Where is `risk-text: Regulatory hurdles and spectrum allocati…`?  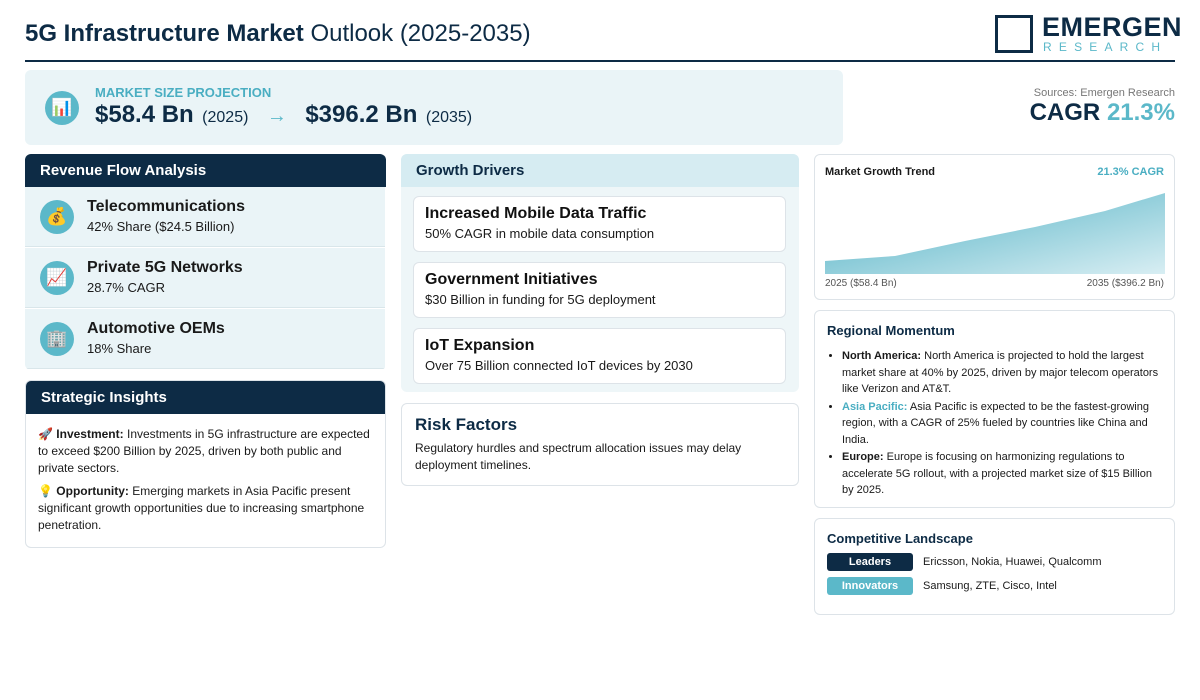
risk-text: Regulatory hurdles and spectrum allocati… is located at coordinates (578, 456).